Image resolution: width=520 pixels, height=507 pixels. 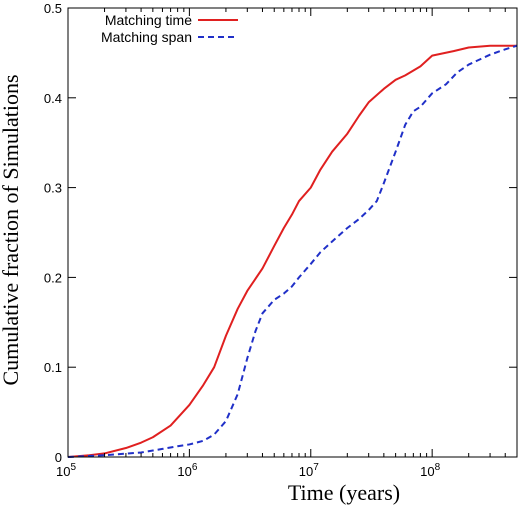 I want to click on x-axis-title: Time (years), so click(x=344, y=492).